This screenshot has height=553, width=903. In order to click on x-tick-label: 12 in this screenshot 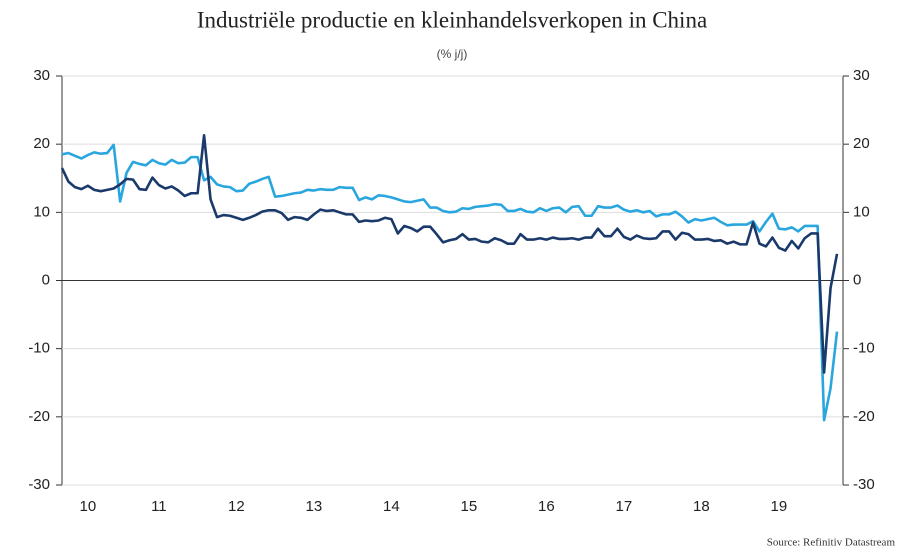, I will do `click(236, 506)`.